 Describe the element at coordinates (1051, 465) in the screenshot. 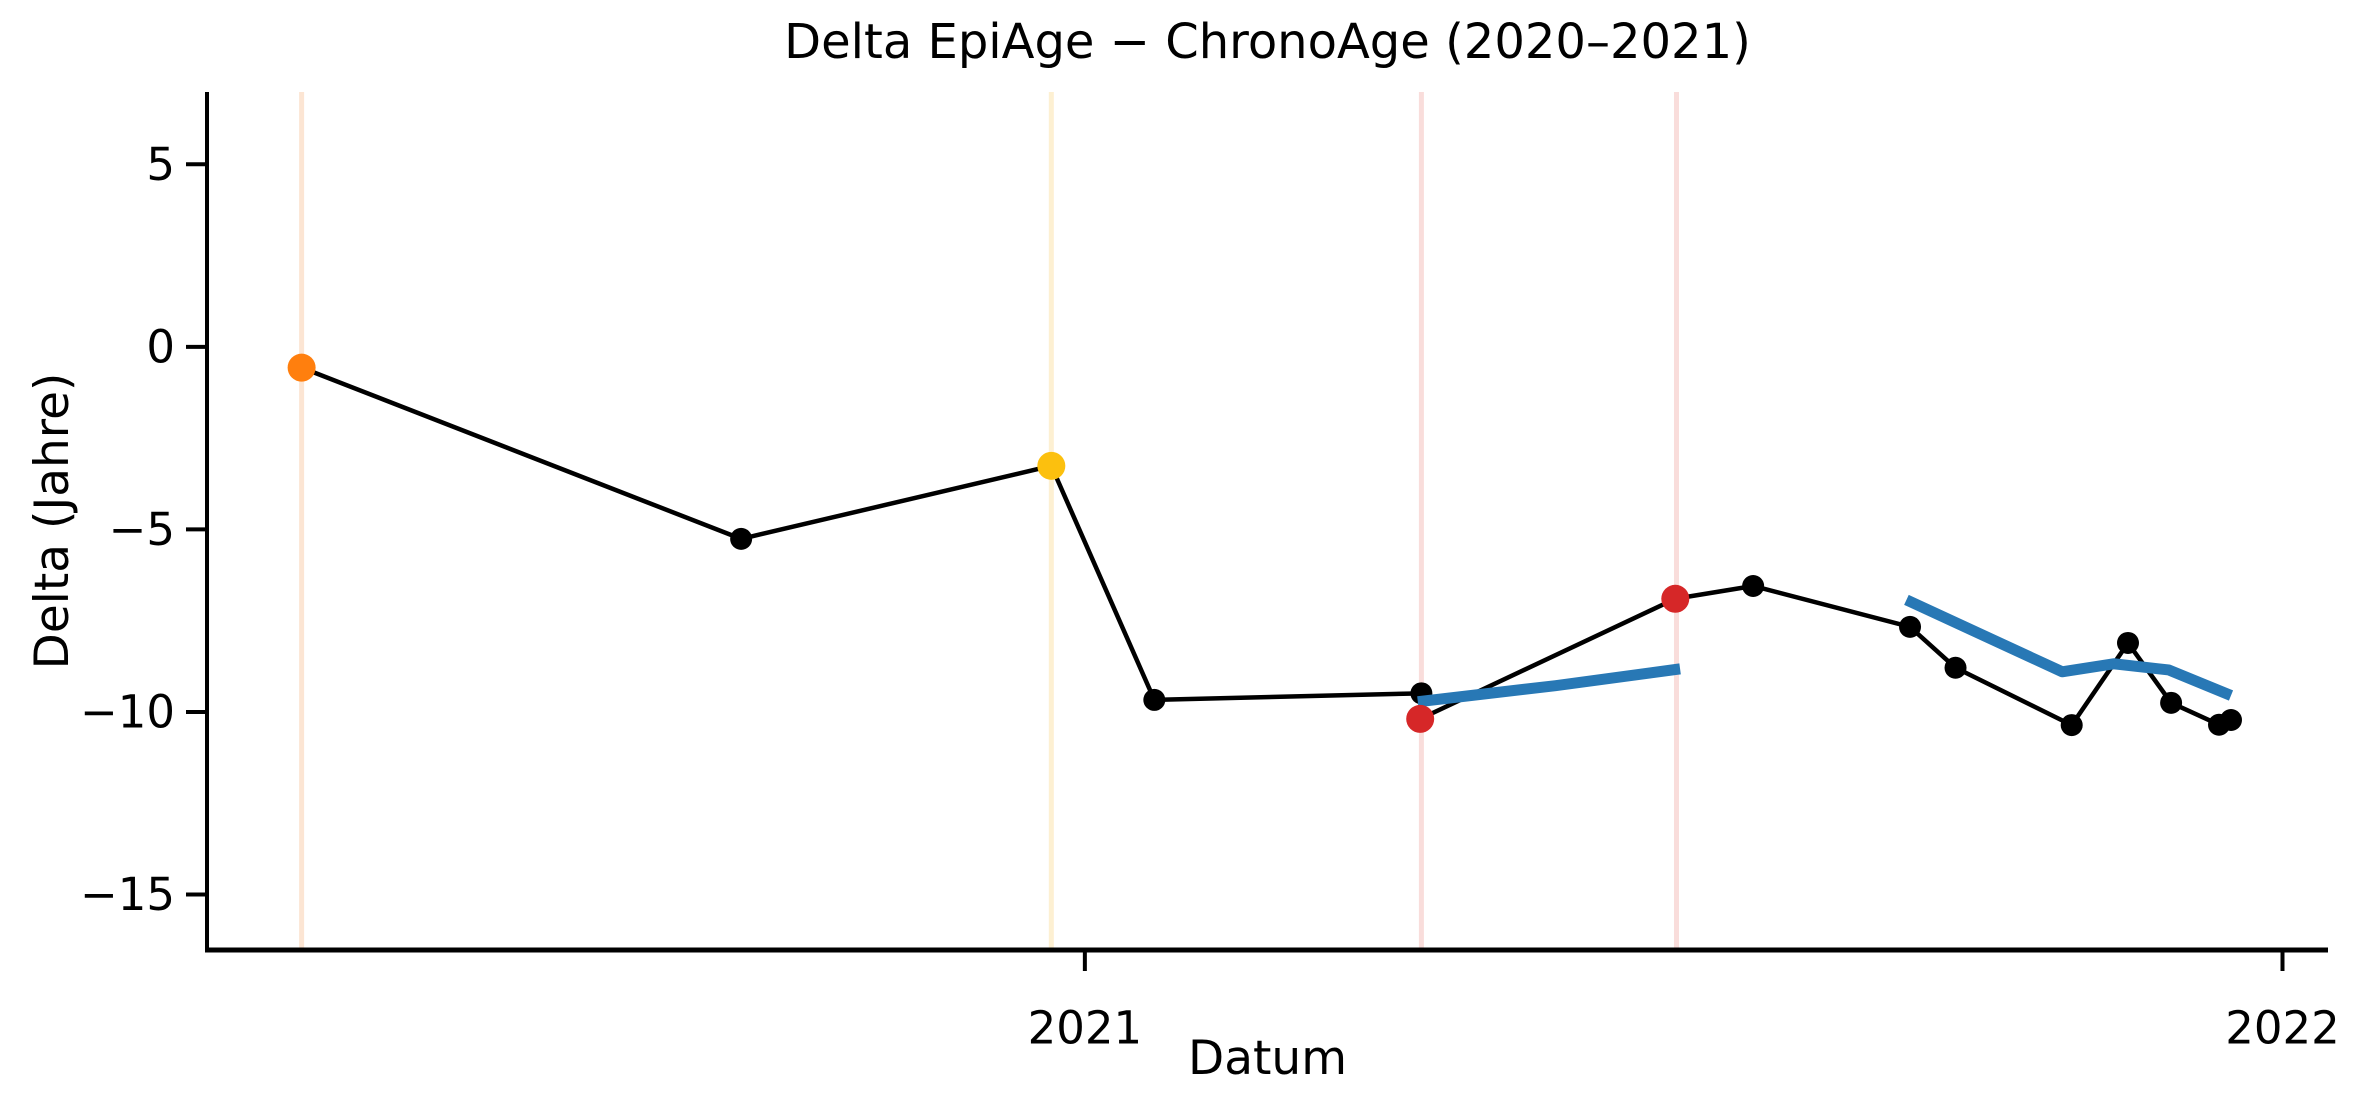

I see `gold-event-point` at that location.